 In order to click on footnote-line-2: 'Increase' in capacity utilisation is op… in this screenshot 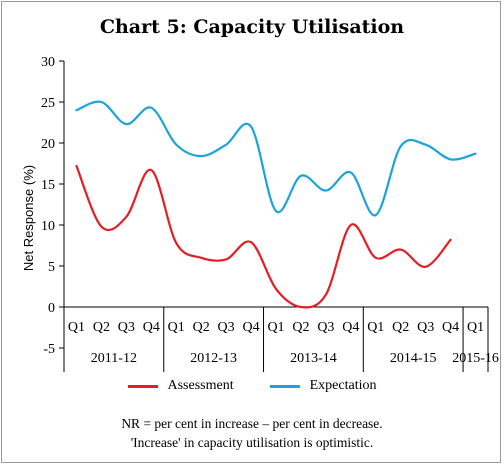, I will do `click(252, 442)`.